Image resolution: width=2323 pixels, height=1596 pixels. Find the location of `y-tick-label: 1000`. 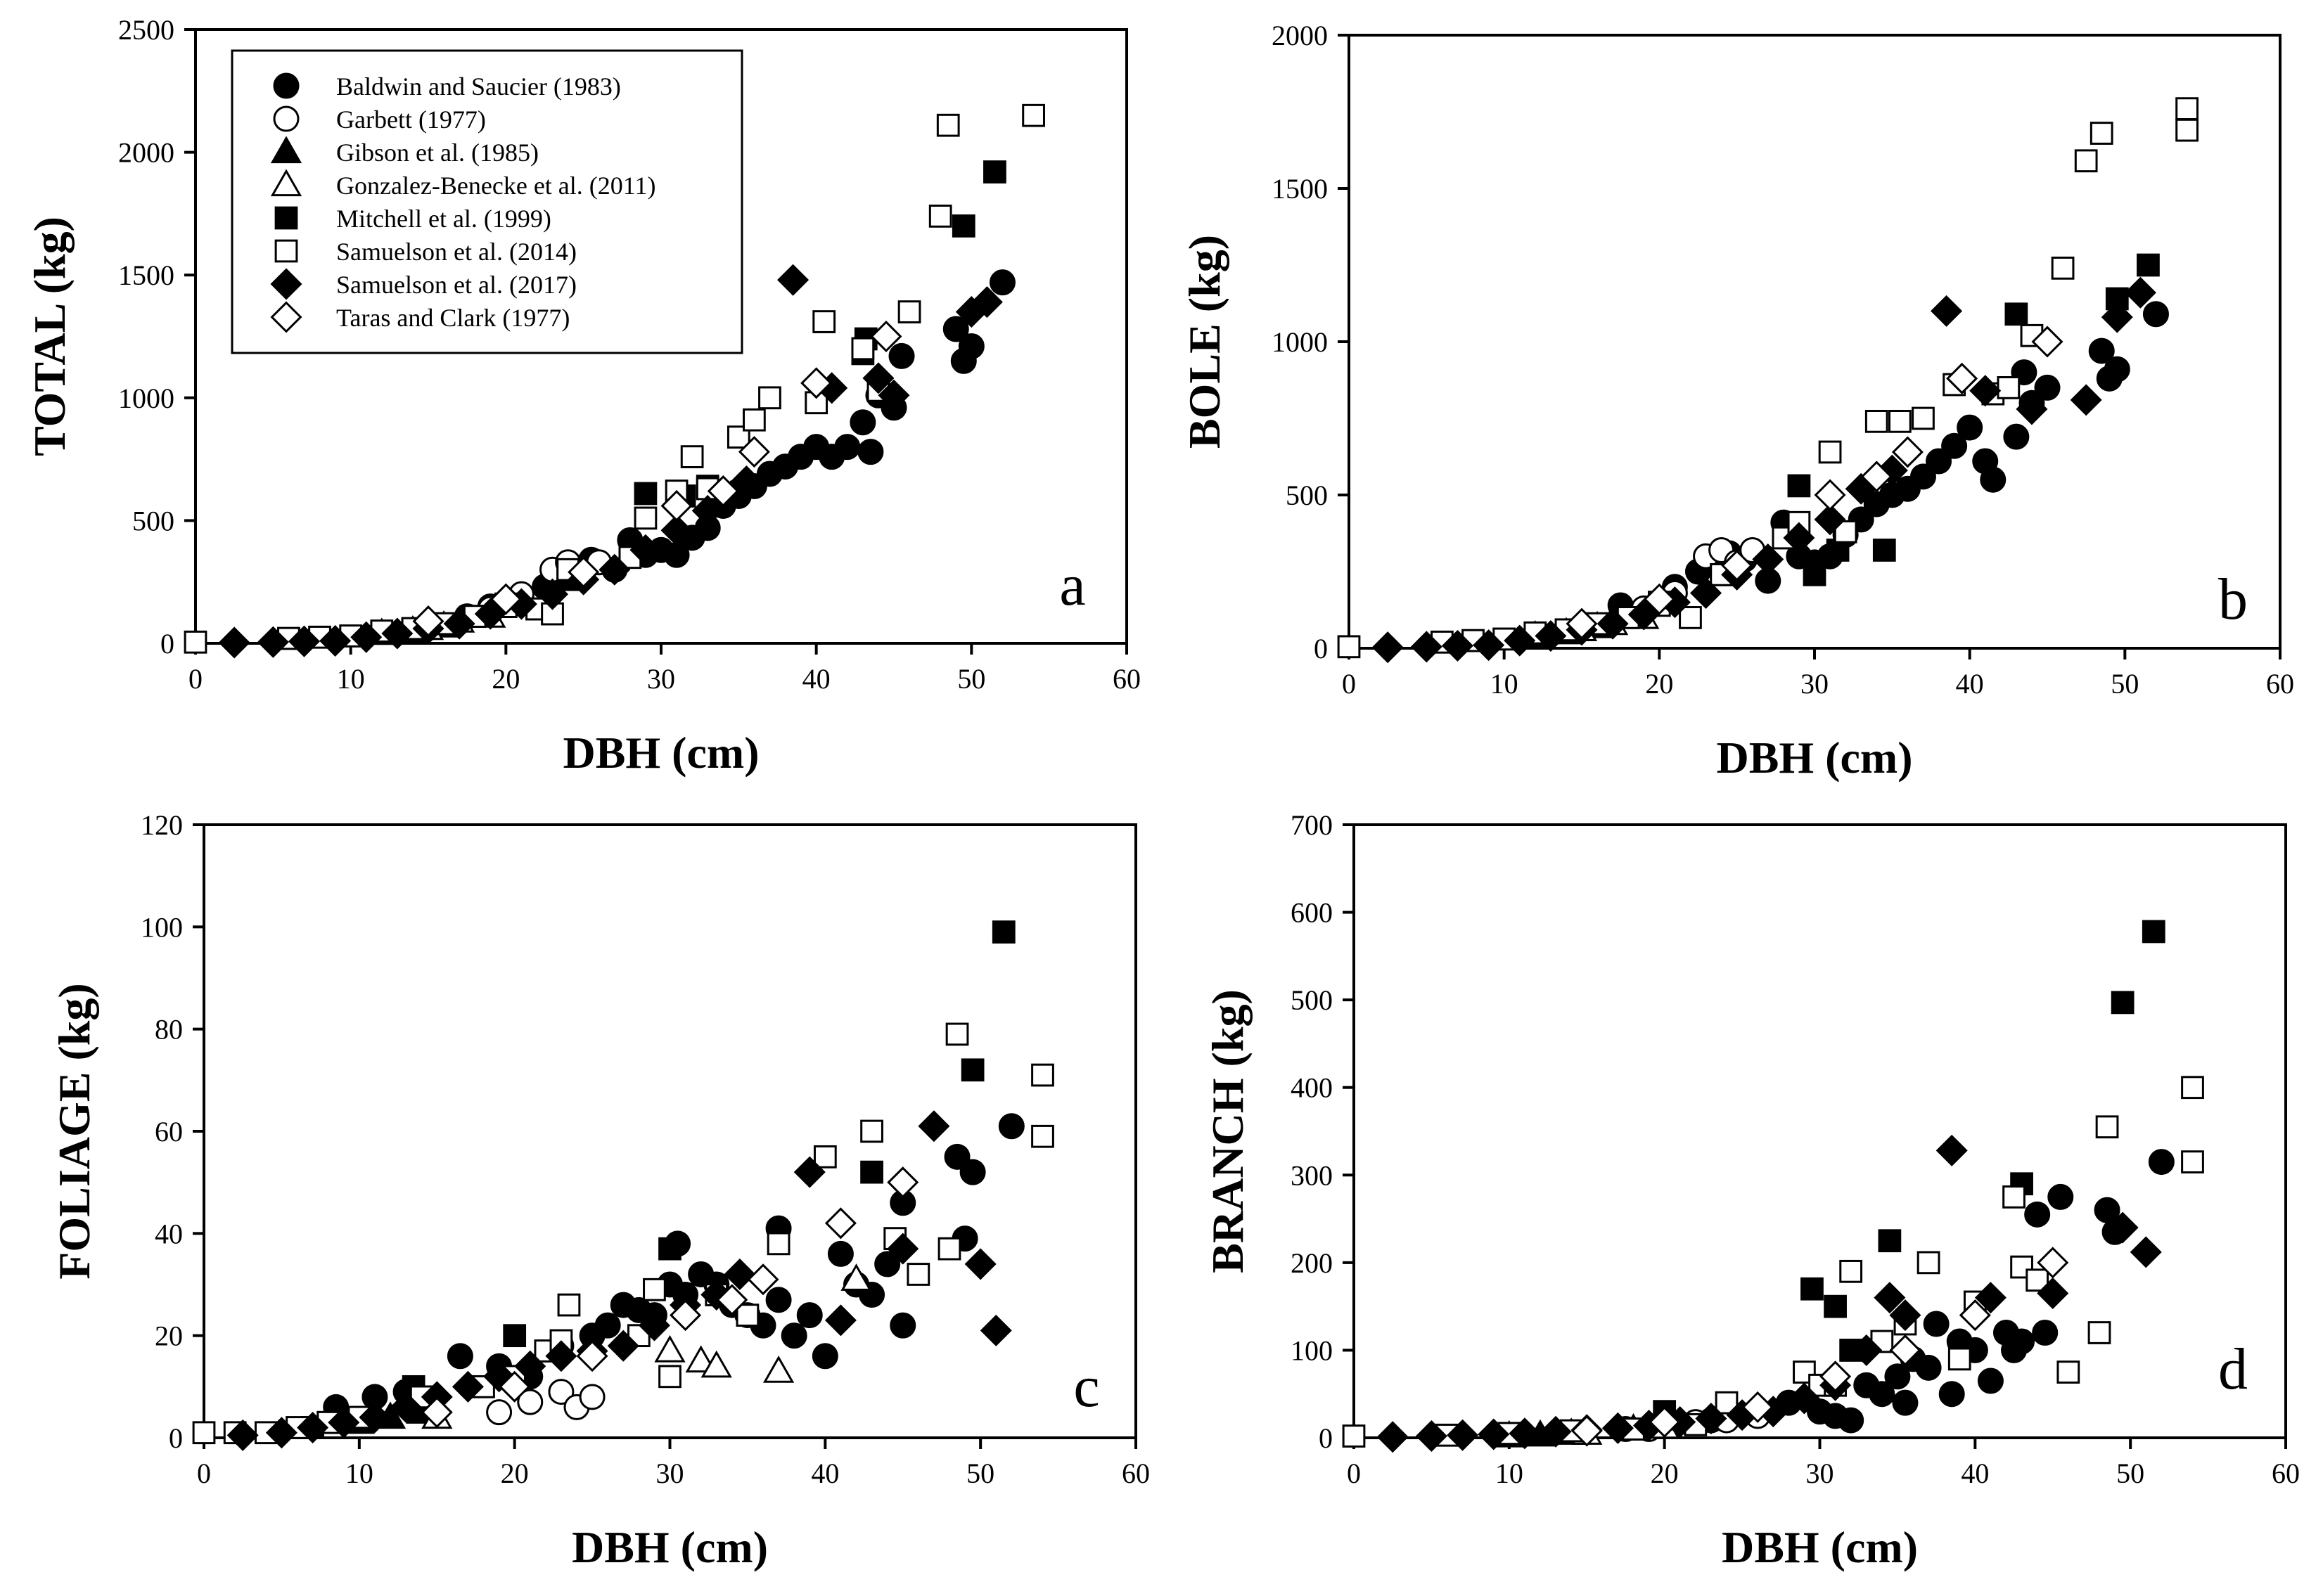

y-tick-label: 1000 is located at coordinates (1300, 342).